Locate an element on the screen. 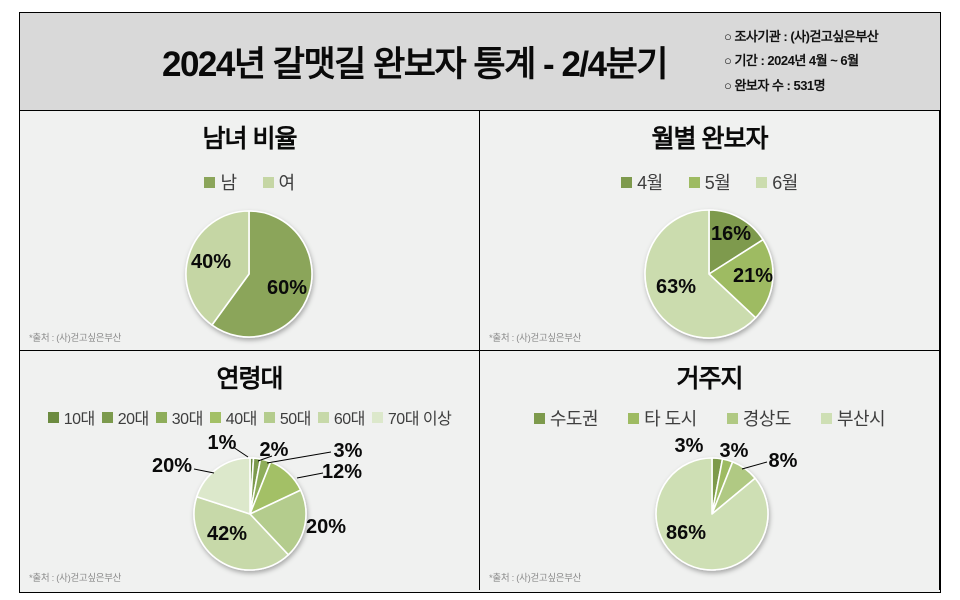  pie-slice-남 is located at coordinates (262, 274).